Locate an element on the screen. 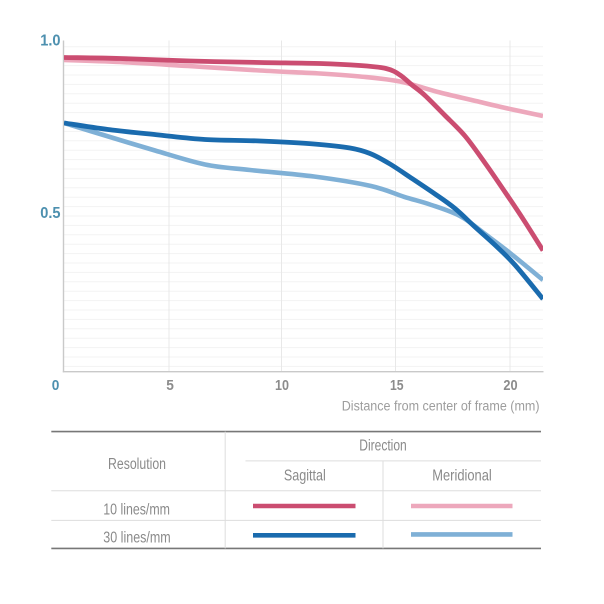 Image resolution: width=604 pixels, height=604 pixels. svg-text: 0.5 is located at coordinates (50, 214).